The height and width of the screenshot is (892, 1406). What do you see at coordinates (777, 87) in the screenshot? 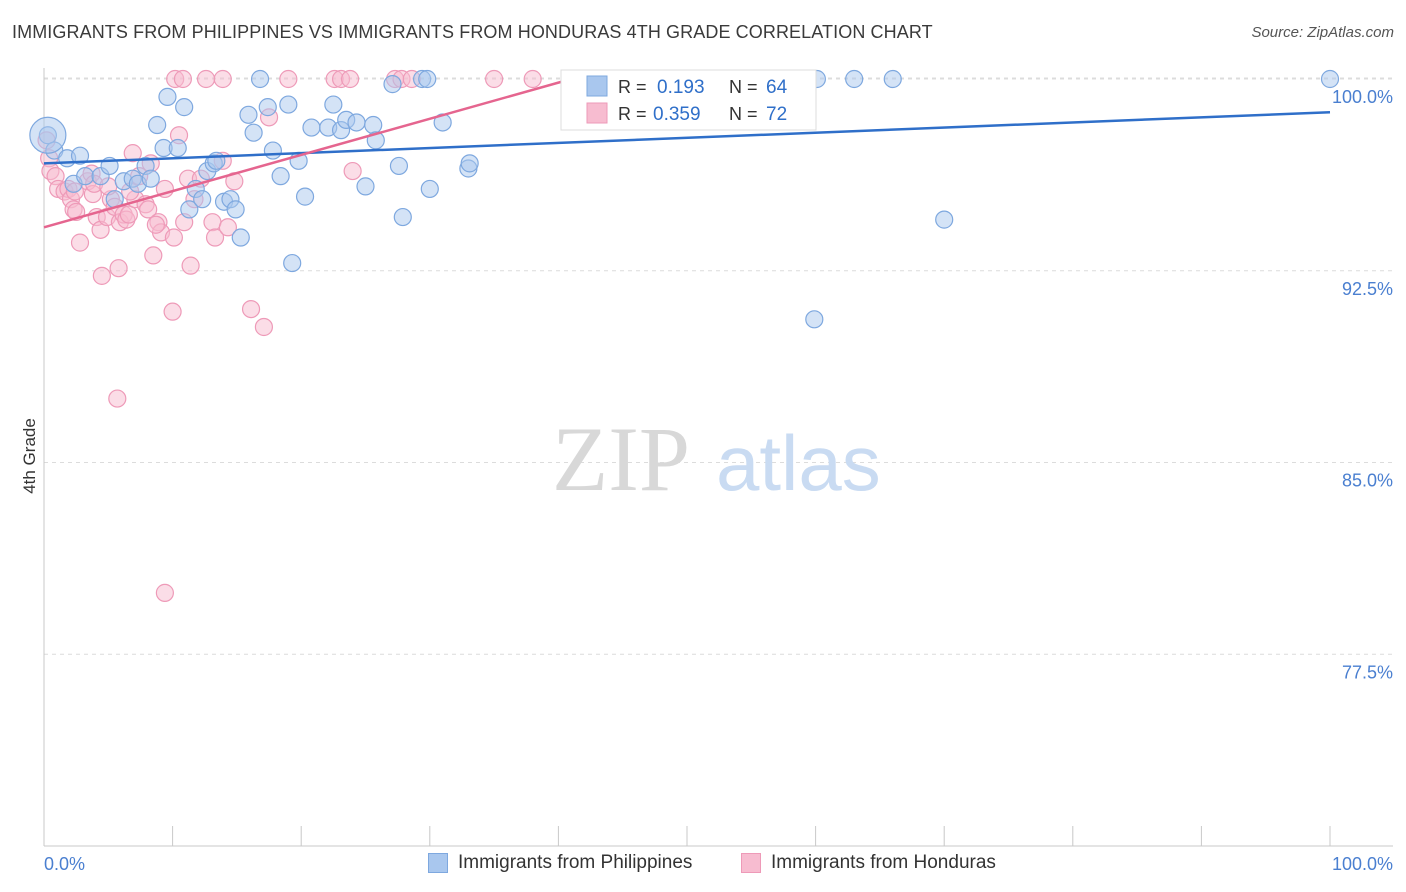
I see `legend-n-value-1: 64` at bounding box center [777, 87].